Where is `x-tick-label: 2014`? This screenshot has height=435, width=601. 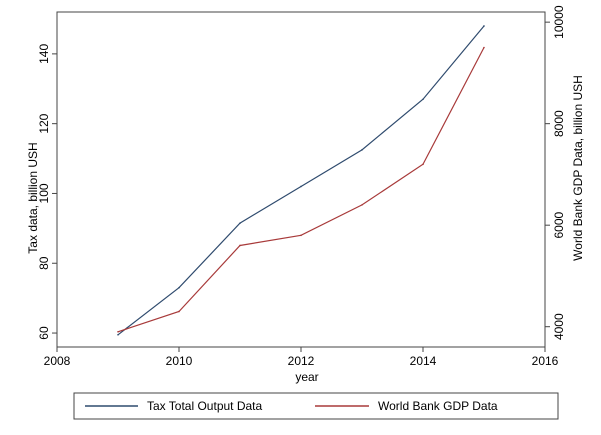 x-tick-label: 2014 is located at coordinates (423, 361).